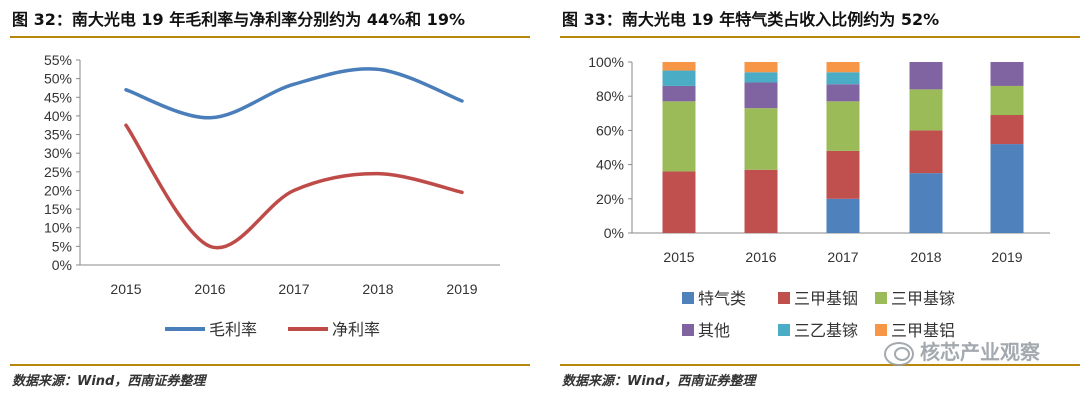 This screenshot has width=1080, height=401. Describe the element at coordinates (610, 96) in the screenshot. I see `y-tick-label: 80%` at that location.